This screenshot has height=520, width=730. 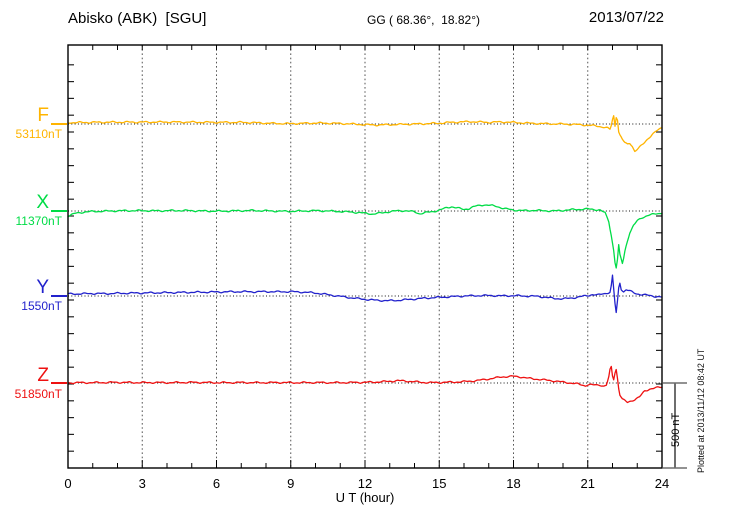 What do you see at coordinates (38, 221) in the screenshot?
I see `series-baseline-x: 11370nT` at bounding box center [38, 221].